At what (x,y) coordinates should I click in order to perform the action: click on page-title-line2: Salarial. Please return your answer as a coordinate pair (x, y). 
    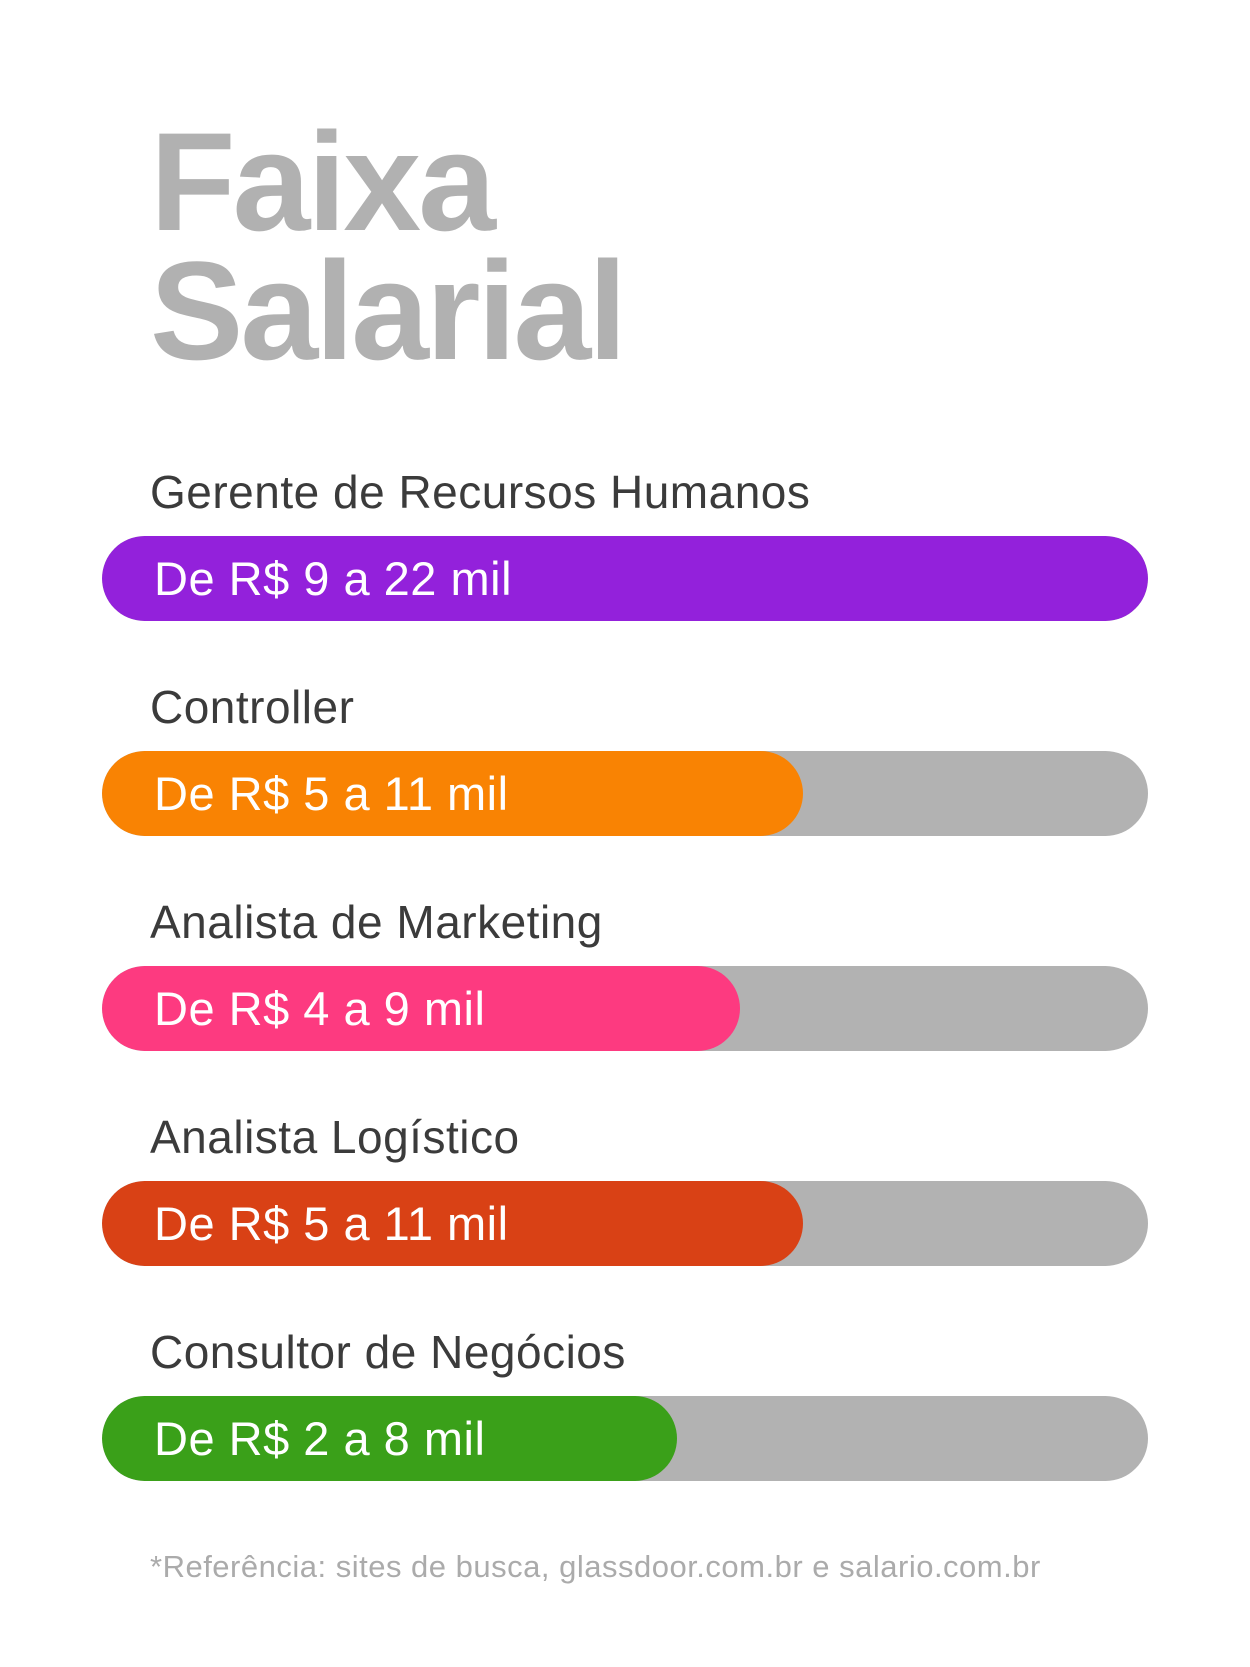
    Looking at the image, I should click on (388, 310).